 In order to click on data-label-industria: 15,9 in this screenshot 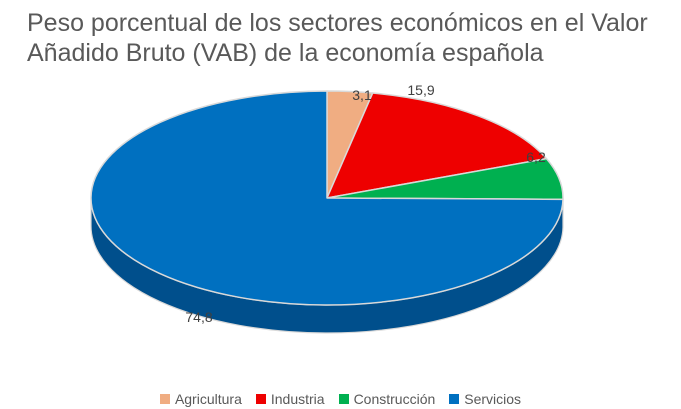, I will do `click(420, 90)`.